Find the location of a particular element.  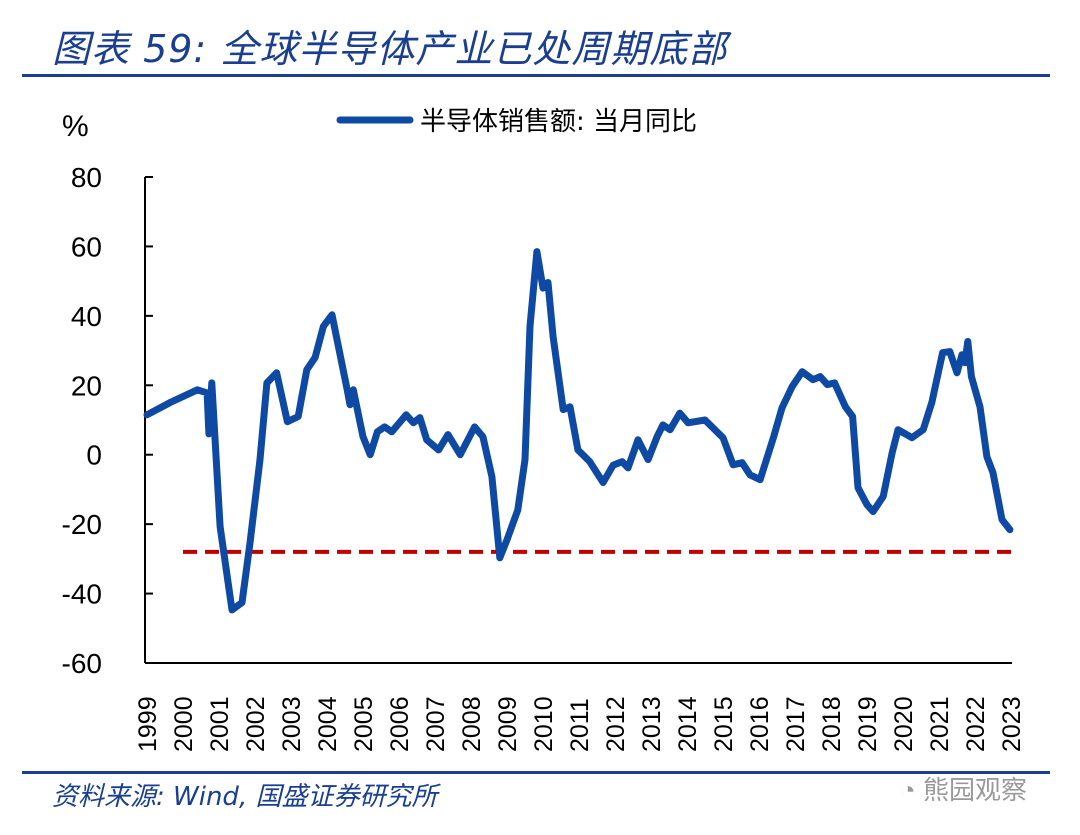

x-tick-label: 2000 is located at coordinates (184, 724).